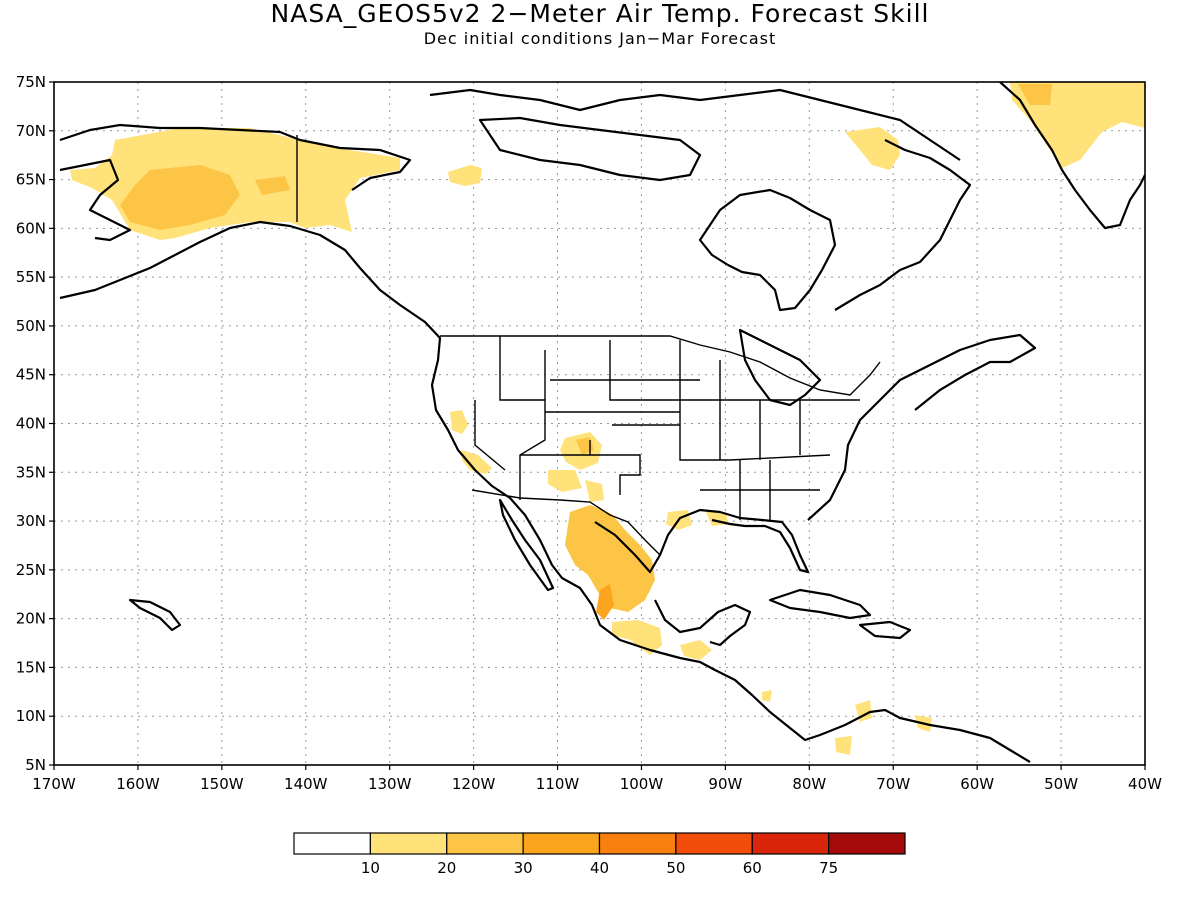 This screenshot has height=900, width=1200. I want to click on lat-tick-label: 75N, so click(31, 82).